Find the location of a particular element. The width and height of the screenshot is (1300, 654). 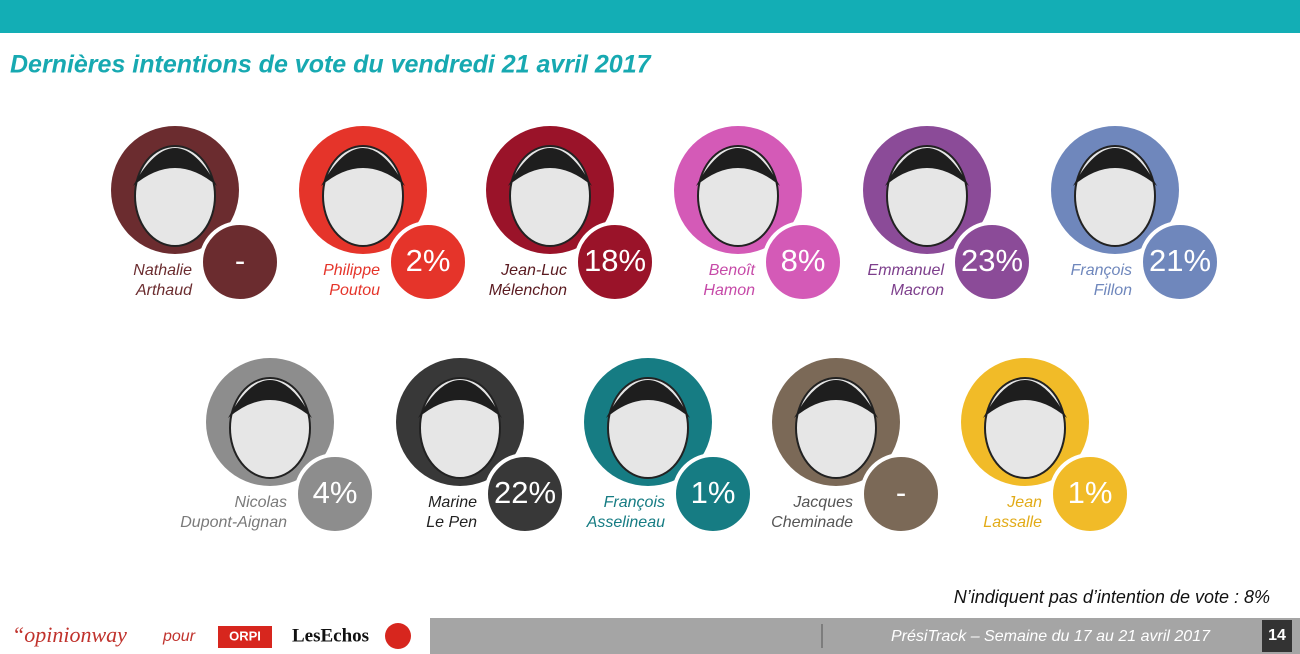

first-name: Jacques is located at coordinates (822, 502).